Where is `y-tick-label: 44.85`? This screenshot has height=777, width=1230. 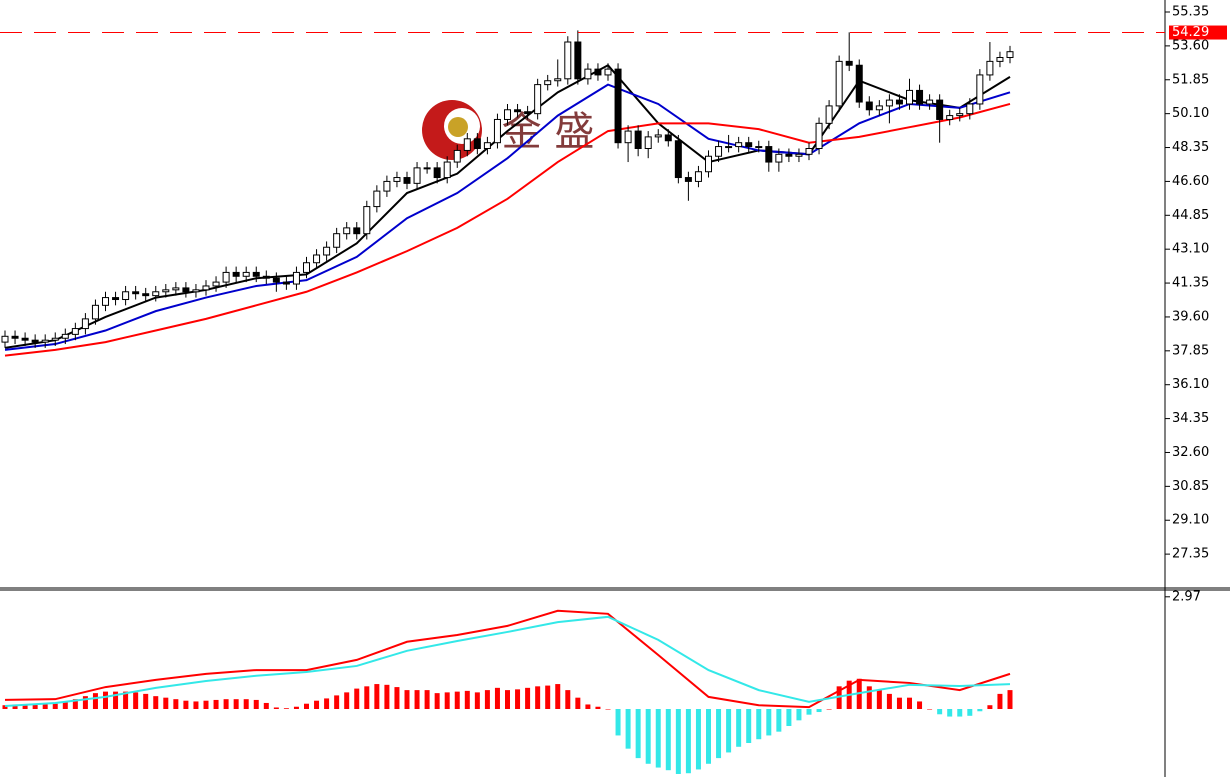
y-tick-label: 44.85 is located at coordinates (1190, 215).